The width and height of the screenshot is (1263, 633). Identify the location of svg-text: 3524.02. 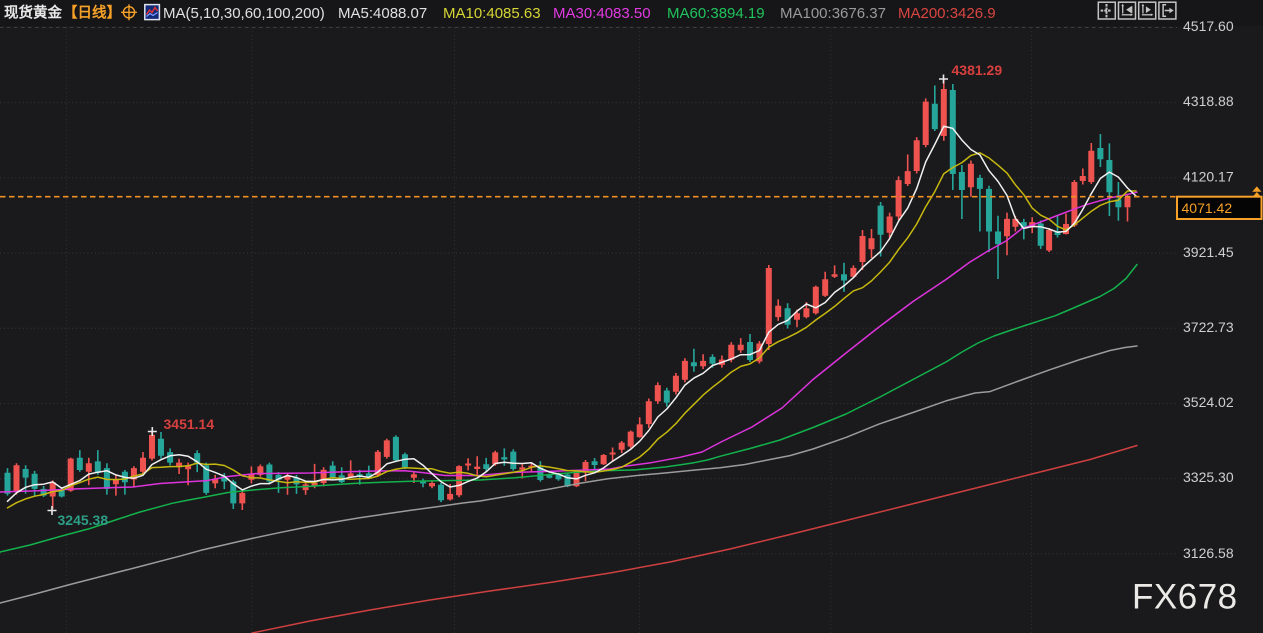
(1208, 402).